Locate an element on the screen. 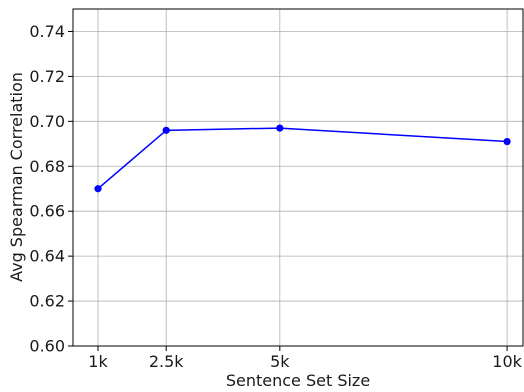 This screenshot has height=392, width=524. x-tick-label: 5k is located at coordinates (280, 361).